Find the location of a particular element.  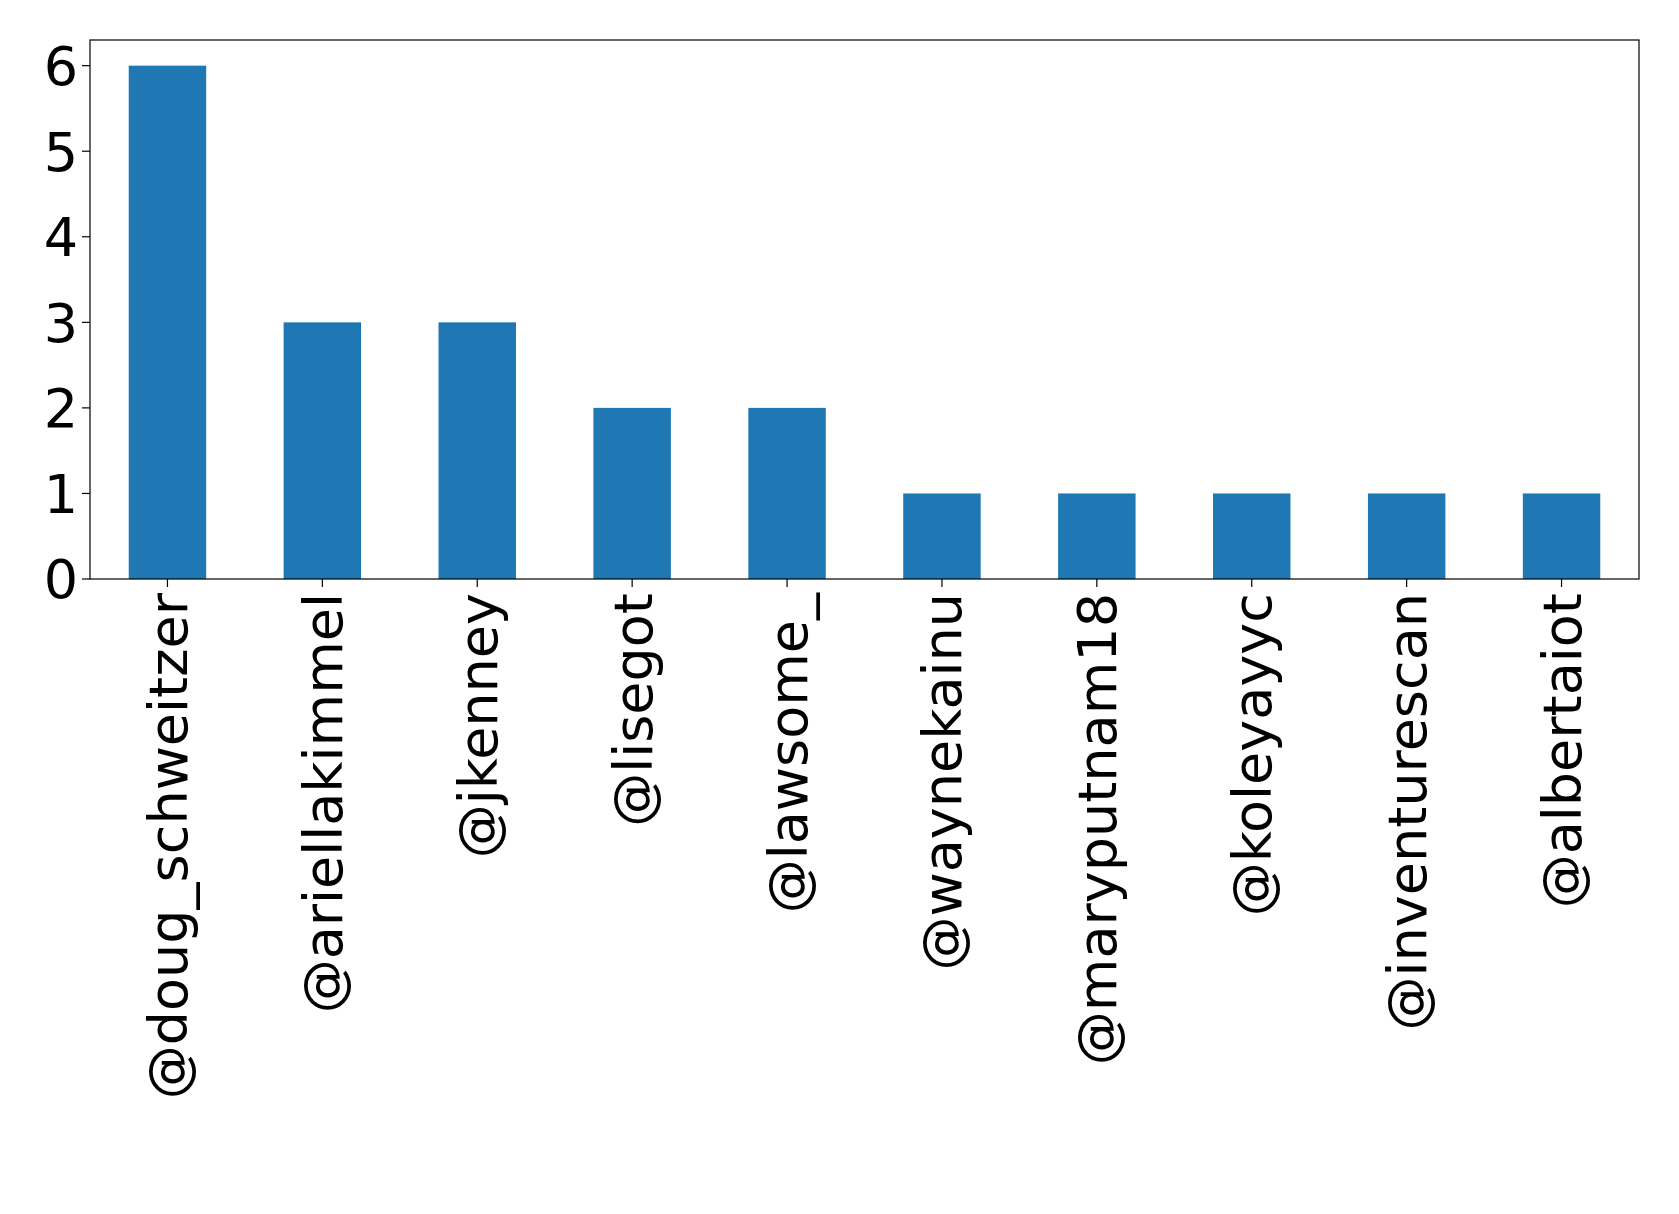

y-tick-label: 5 is located at coordinates (60, 152).